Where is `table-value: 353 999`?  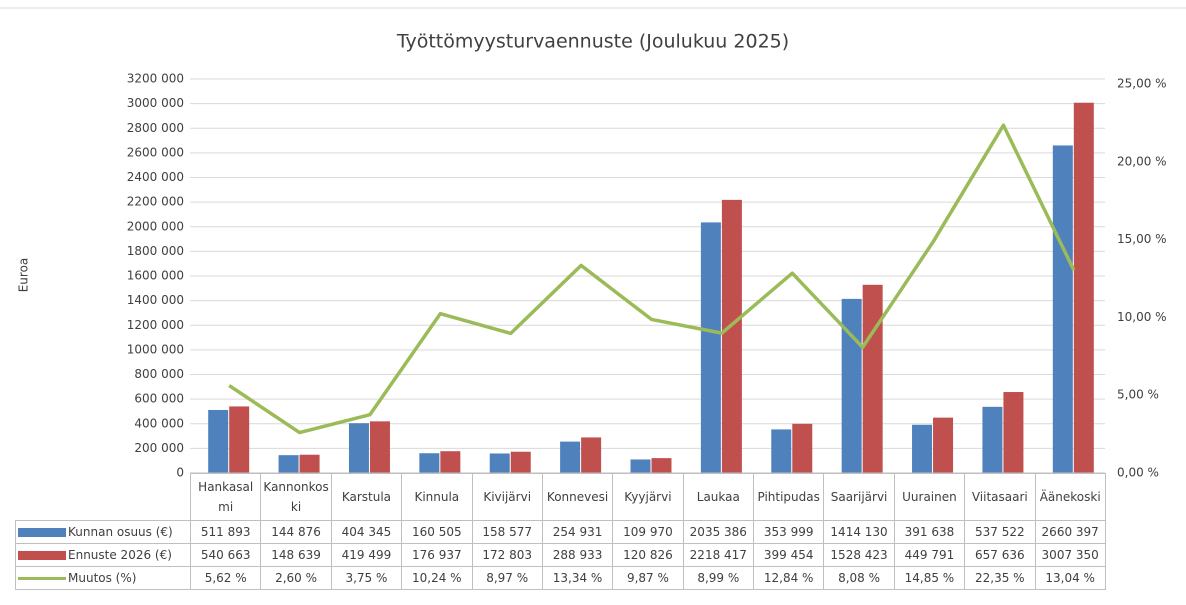 table-value: 353 999 is located at coordinates (788, 532).